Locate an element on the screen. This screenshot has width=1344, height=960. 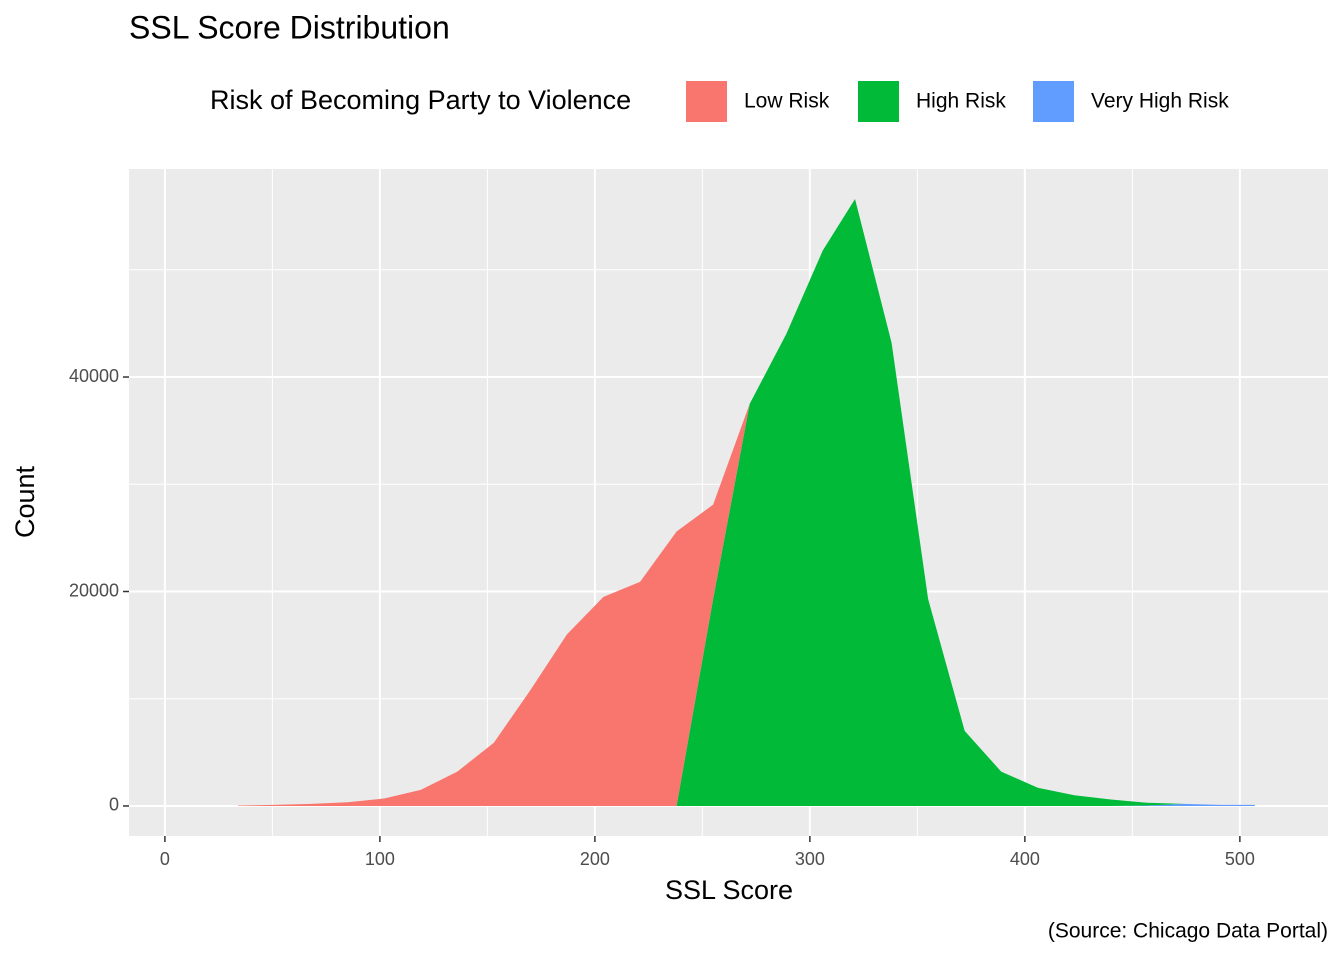
legend-label: Low Risk is located at coordinates (787, 101).